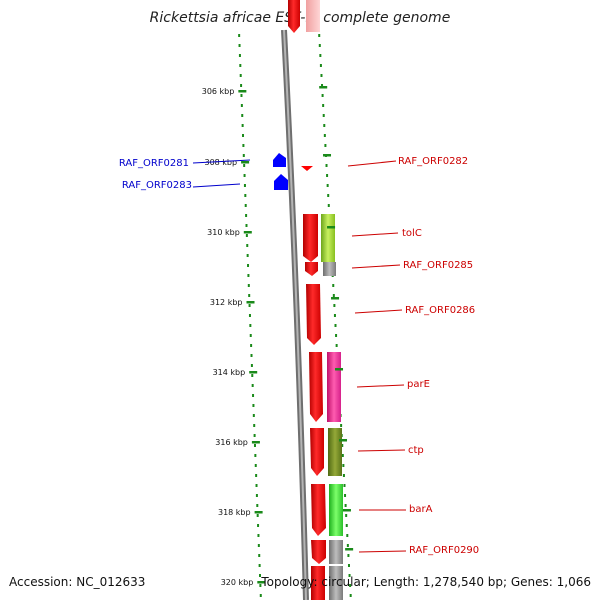  What do you see at coordinates (412, 233) in the screenshot?
I see `gene-label: tolC` at bounding box center [412, 233].